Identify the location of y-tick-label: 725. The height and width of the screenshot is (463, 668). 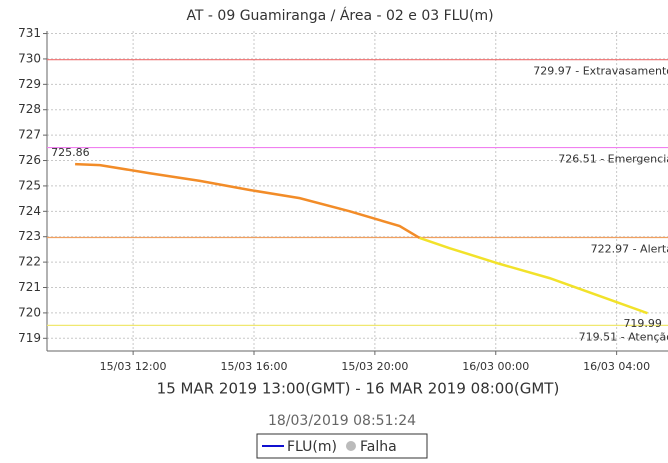
(29, 185).